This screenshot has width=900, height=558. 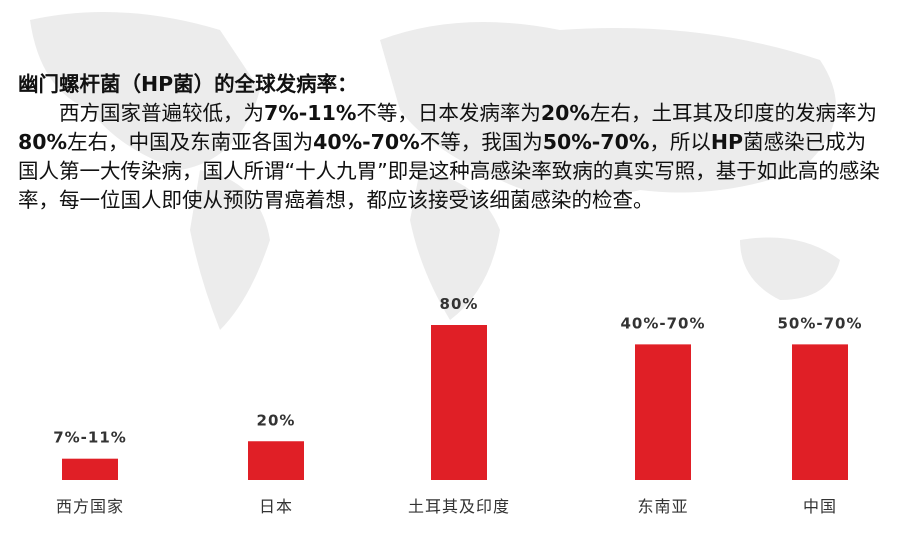 What do you see at coordinates (565, 113) in the screenshot?
I see `bold-text: 20%` at bounding box center [565, 113].